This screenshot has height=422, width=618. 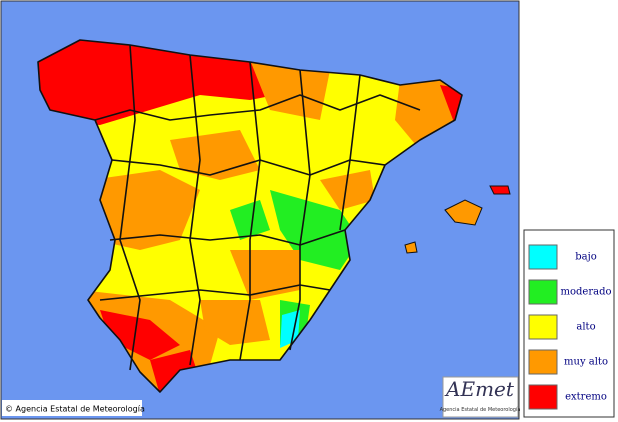 I want to click on legend-label: bajo, so click(x=585, y=257).